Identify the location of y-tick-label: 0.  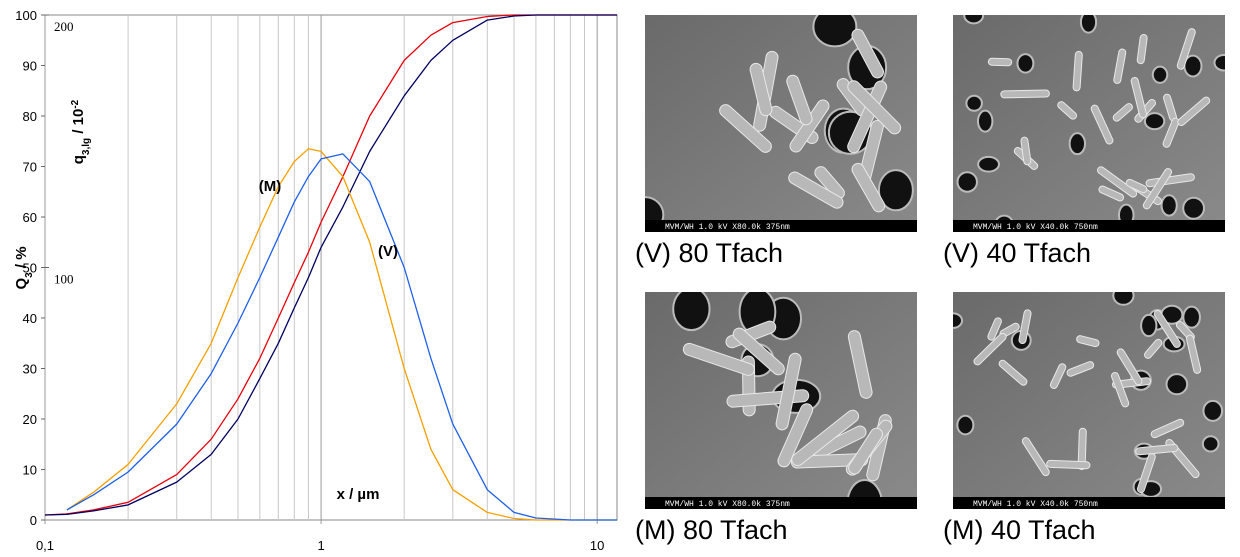
(33, 520).